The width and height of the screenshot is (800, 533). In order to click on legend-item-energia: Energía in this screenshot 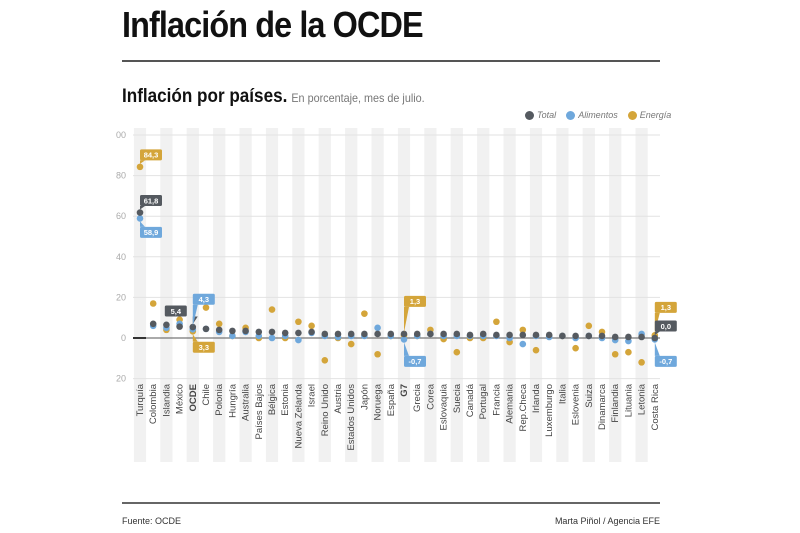, I will do `click(649, 115)`.